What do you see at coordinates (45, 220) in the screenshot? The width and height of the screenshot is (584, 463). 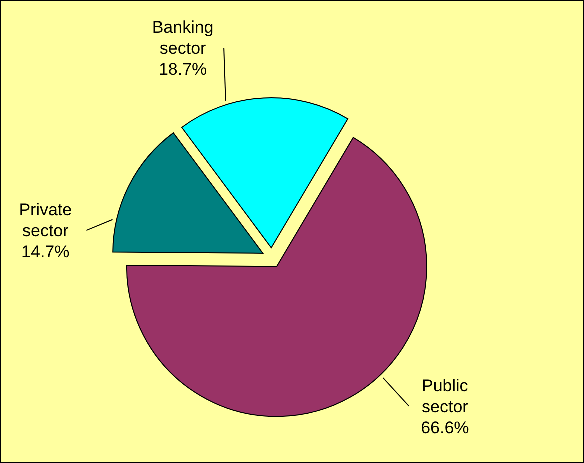 I see `slice-label: Private sector` at bounding box center [45, 220].